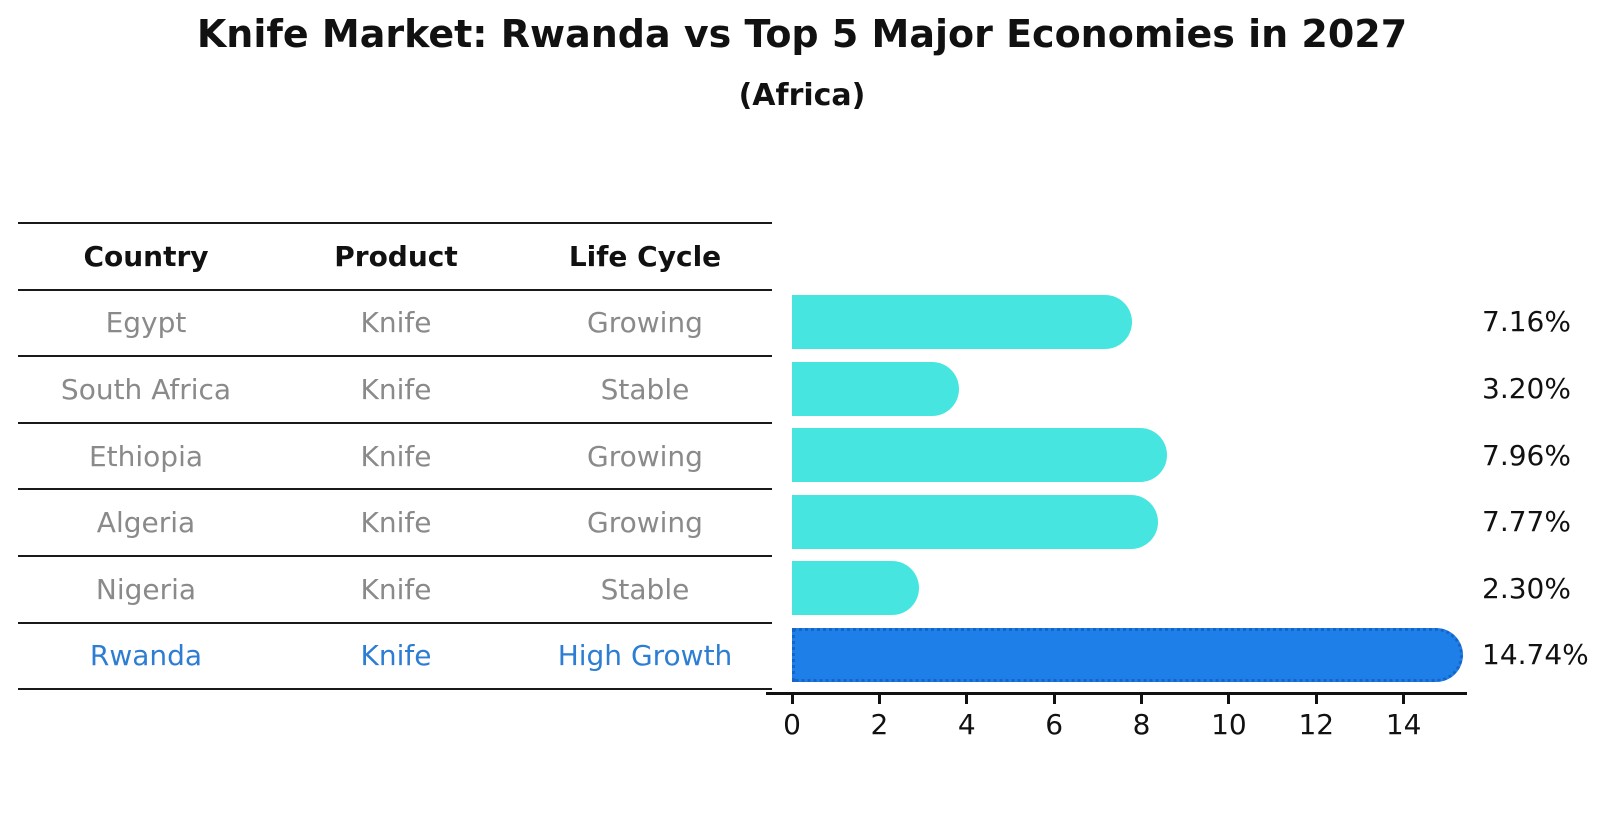 The image size is (1604, 823). I want to click on cell-country: Algeria, so click(146, 523).